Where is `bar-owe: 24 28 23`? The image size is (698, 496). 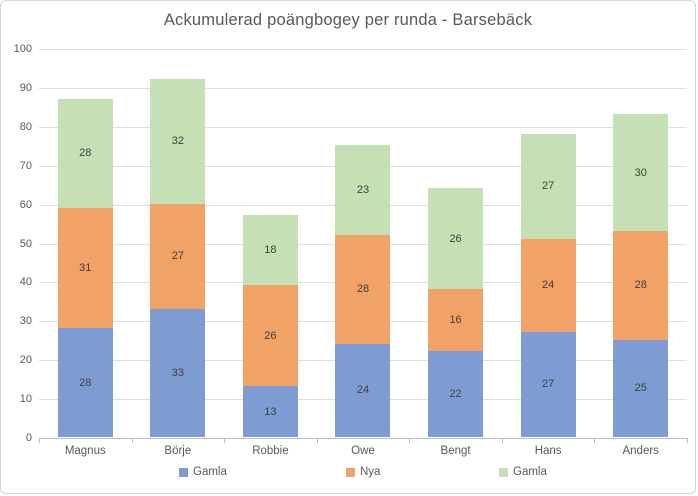
bar-owe: 24 28 23 is located at coordinates (363, 291).